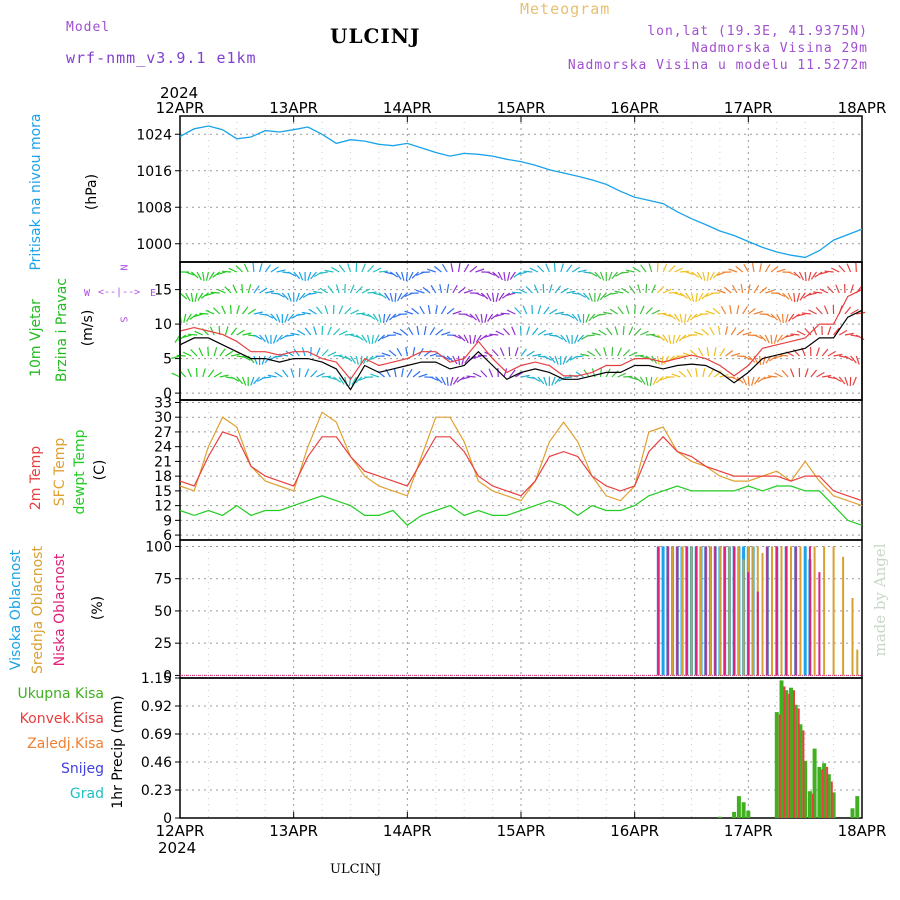 Image resolution: width=900 pixels, height=900 pixels. I want to click on x-label-top: 18APR, so click(862, 108).